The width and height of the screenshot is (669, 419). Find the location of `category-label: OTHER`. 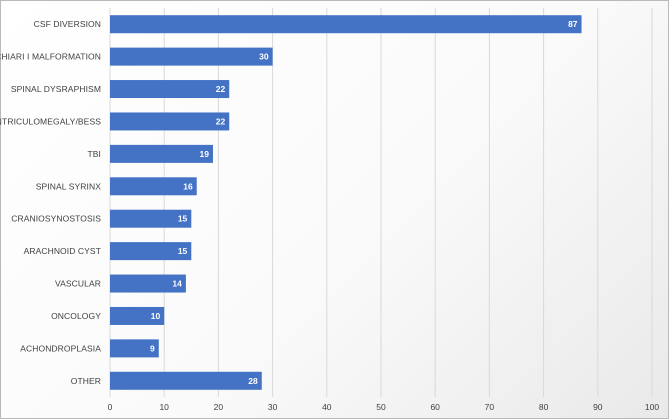

category-label: OTHER is located at coordinates (86, 381).